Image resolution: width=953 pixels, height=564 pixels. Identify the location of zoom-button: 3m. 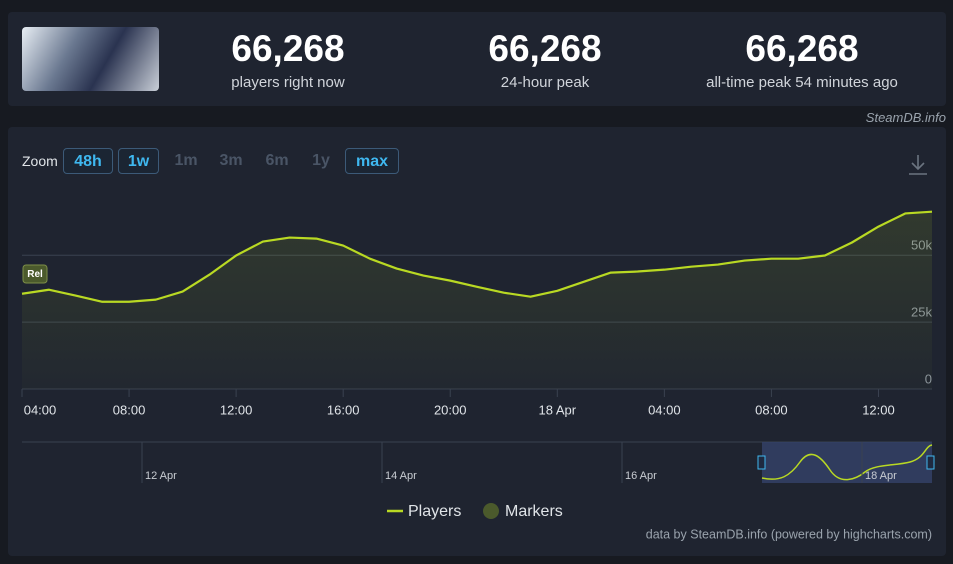
(231, 160).